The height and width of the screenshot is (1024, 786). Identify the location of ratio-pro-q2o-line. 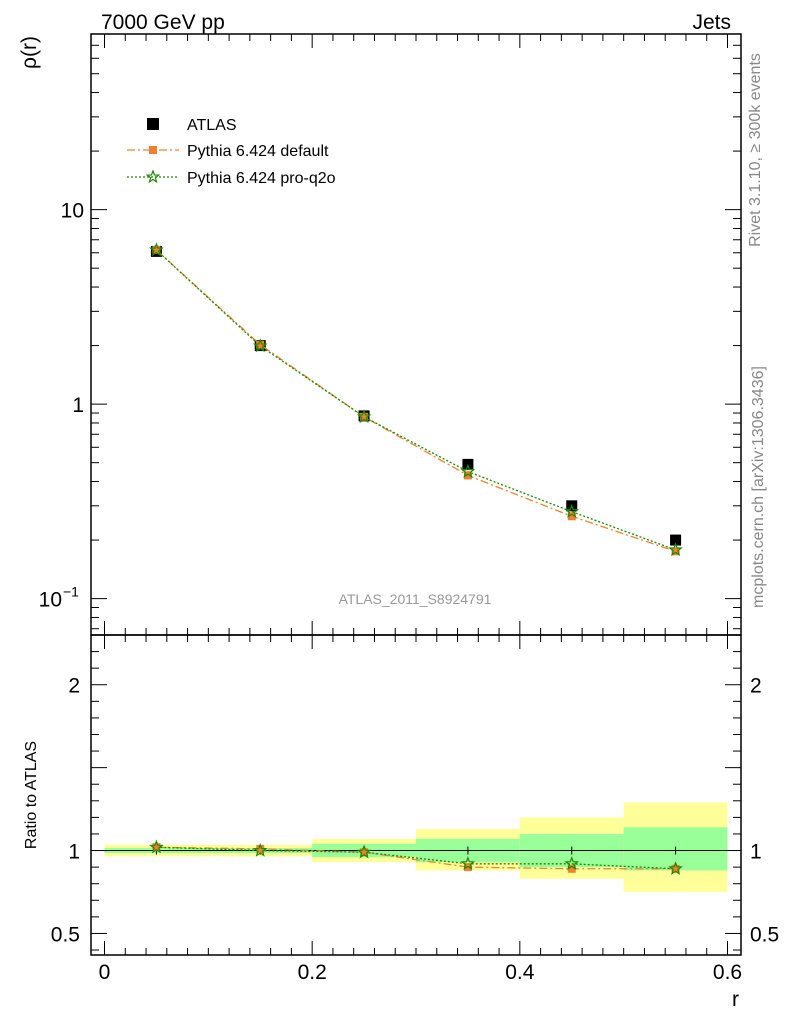
(416, 858).